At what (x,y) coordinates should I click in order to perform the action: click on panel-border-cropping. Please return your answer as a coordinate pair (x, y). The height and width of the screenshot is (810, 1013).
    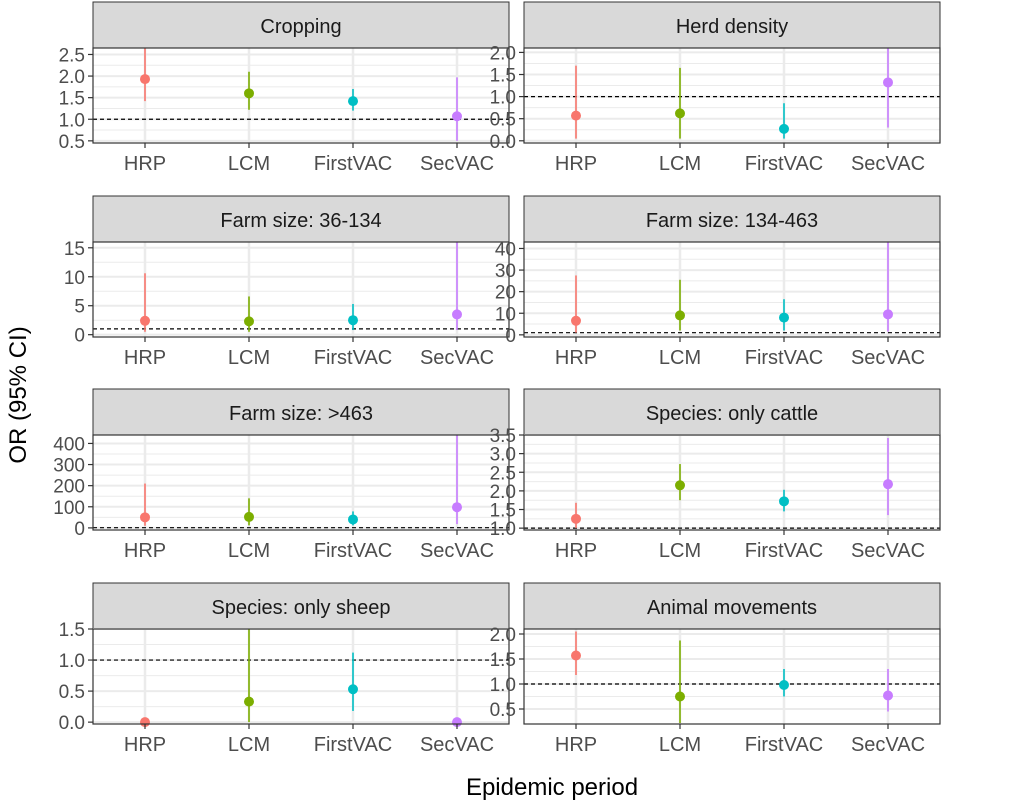
    Looking at the image, I should click on (301, 95).